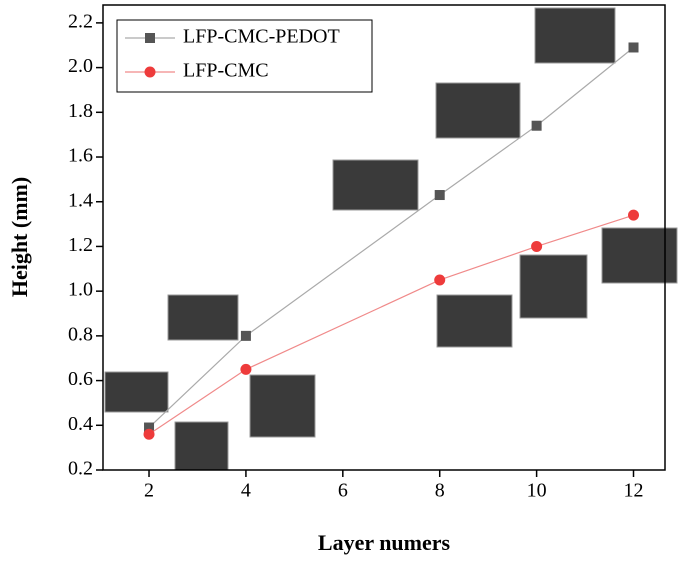 The width and height of the screenshot is (685, 565). Describe the element at coordinates (80, 334) in the screenshot. I see `y-tick-label: 0.8` at that location.